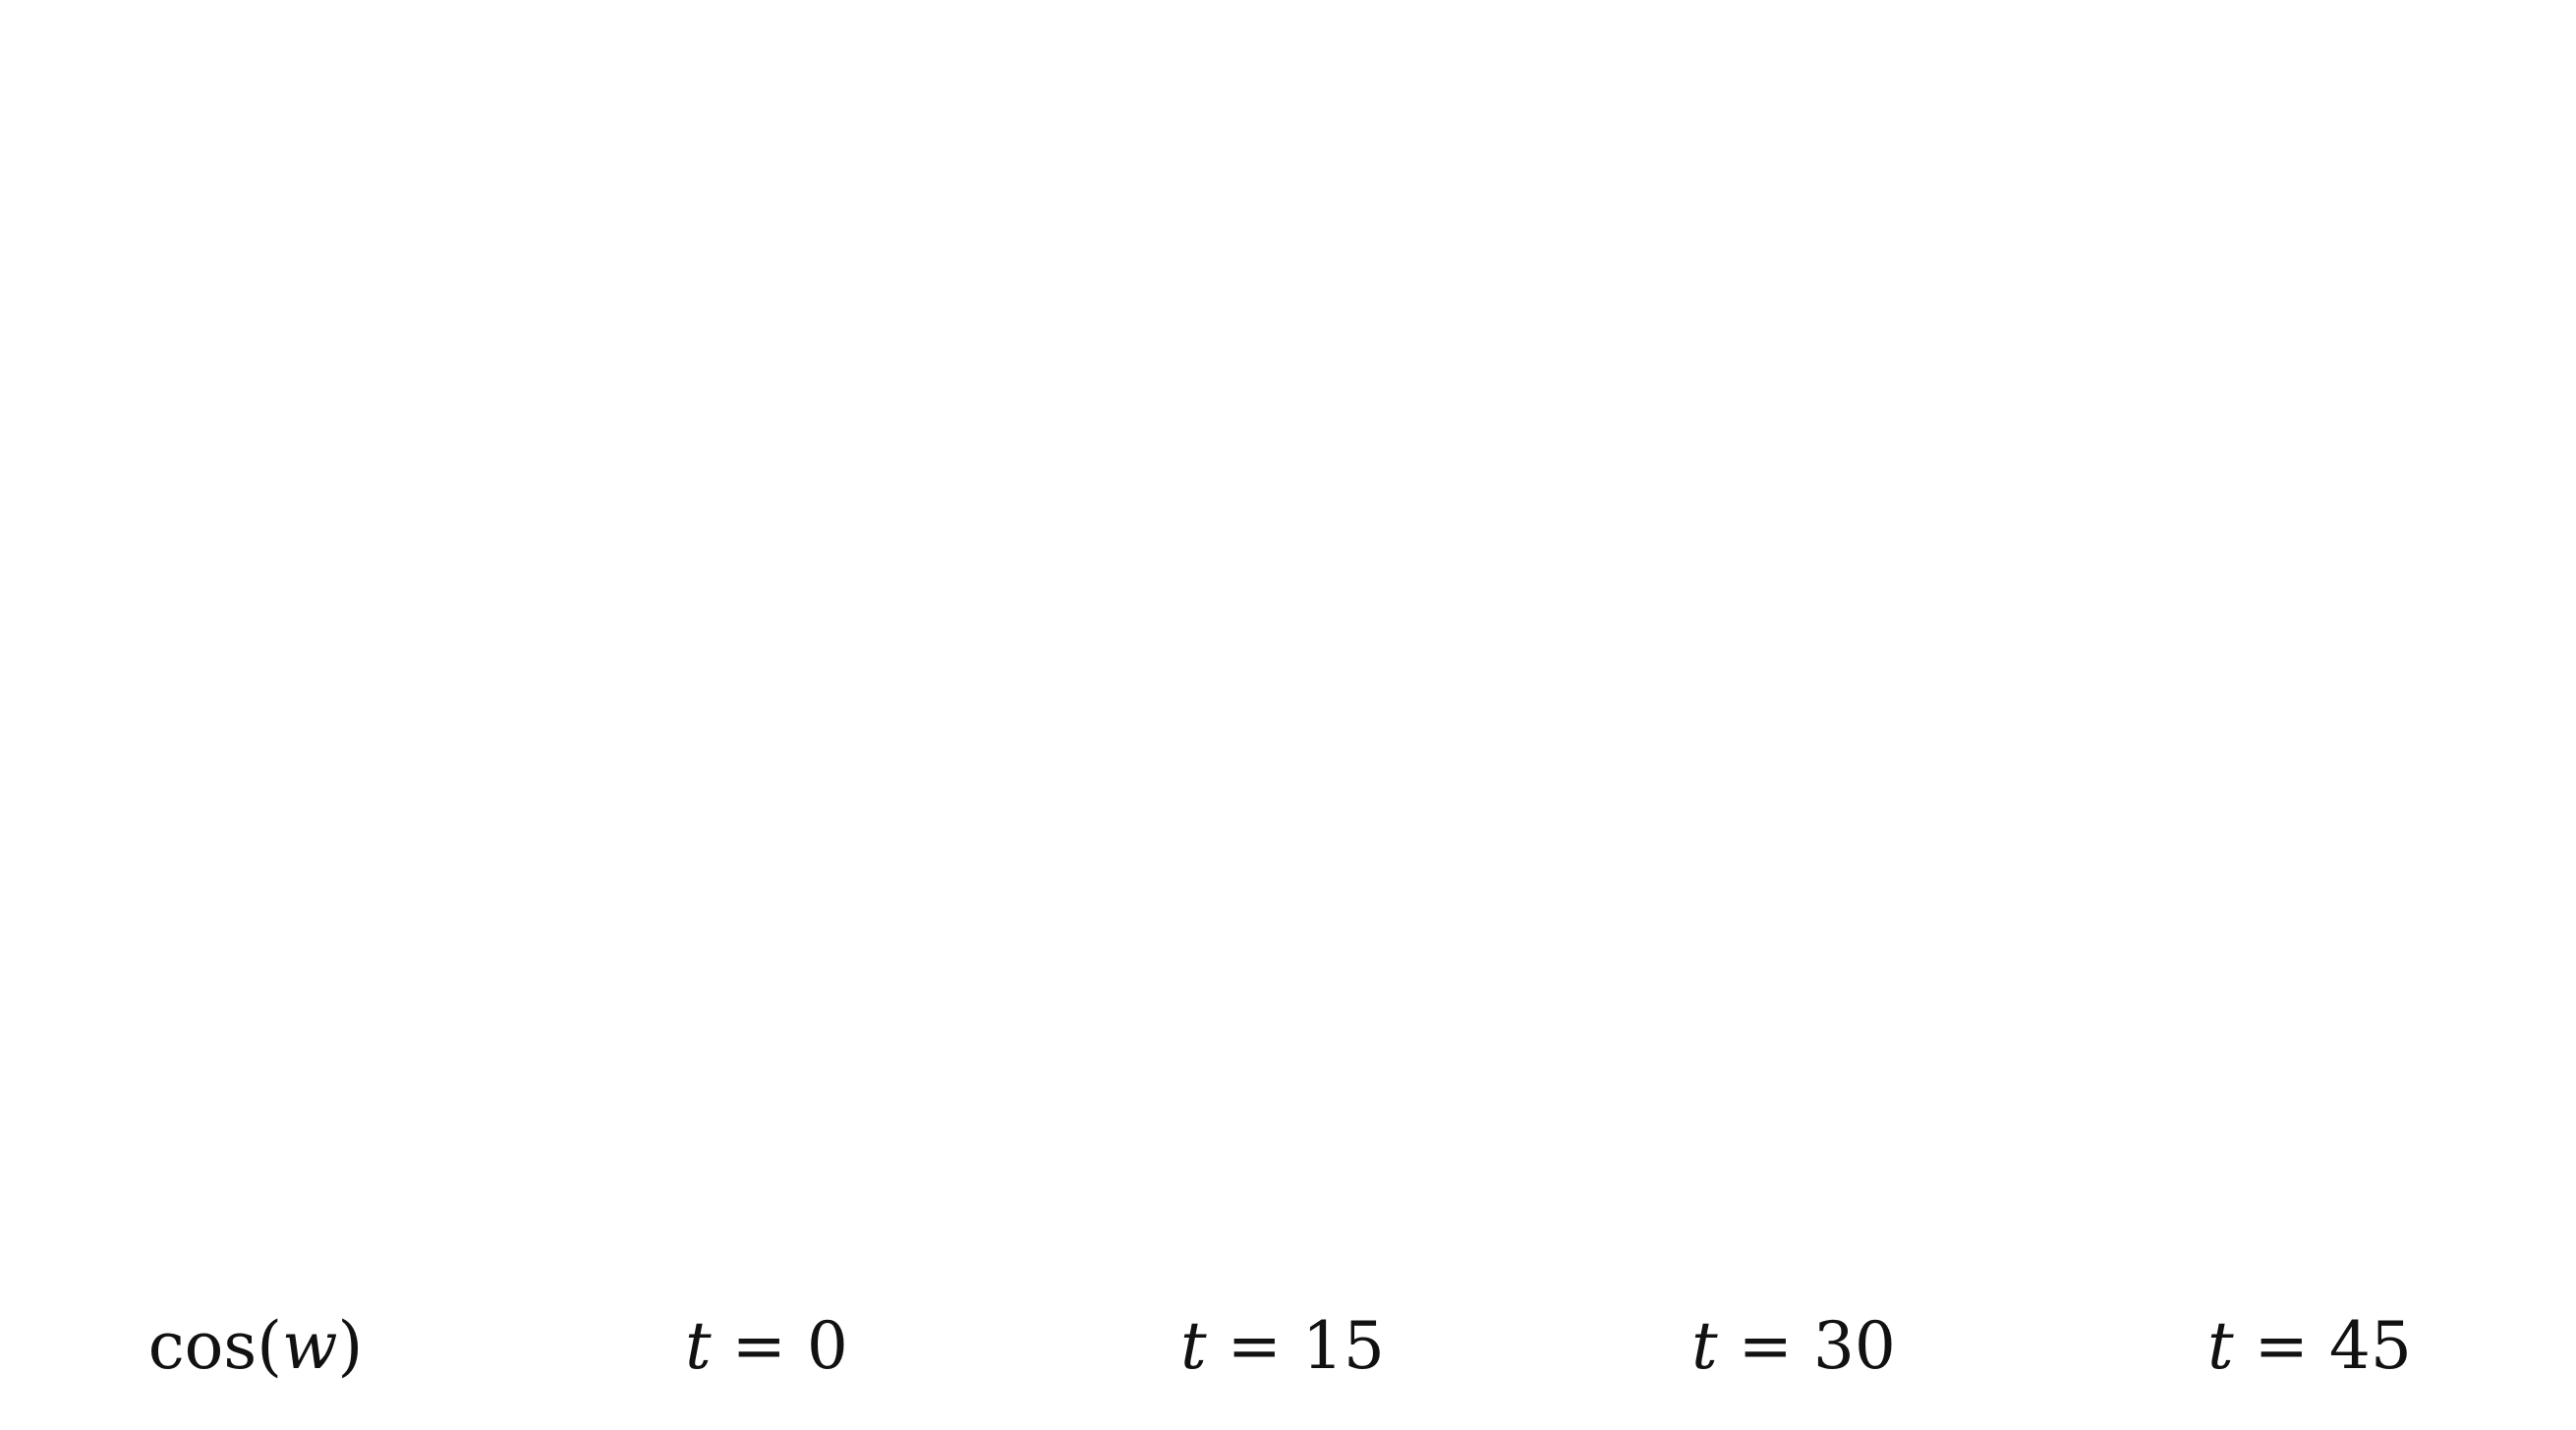 This screenshot has width=2576, height=1430. I want to click on blob-t30-row1, so click(1816, 322).